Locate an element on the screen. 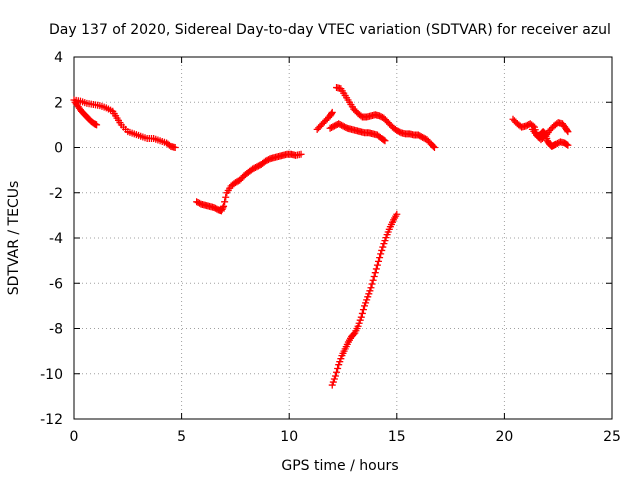 The height and width of the screenshot is (480, 640). y-tick-label: 4 is located at coordinates (58, 58).